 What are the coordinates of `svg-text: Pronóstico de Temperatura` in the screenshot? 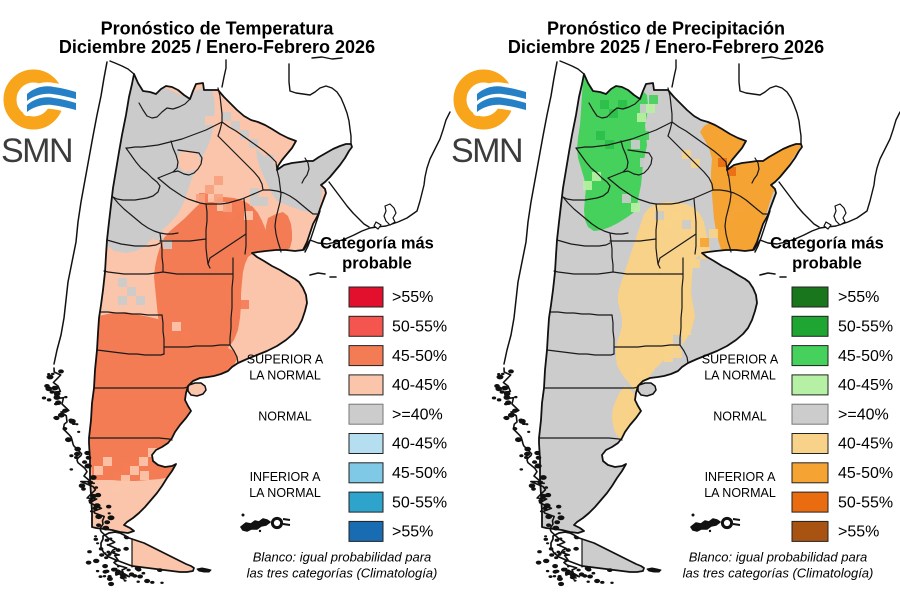 It's located at (218, 29).